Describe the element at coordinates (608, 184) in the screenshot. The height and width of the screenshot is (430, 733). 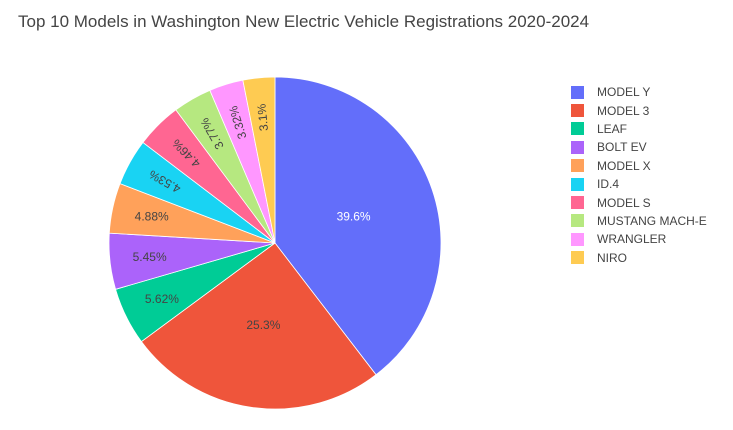
I see `legend-label: ID.4` at that location.